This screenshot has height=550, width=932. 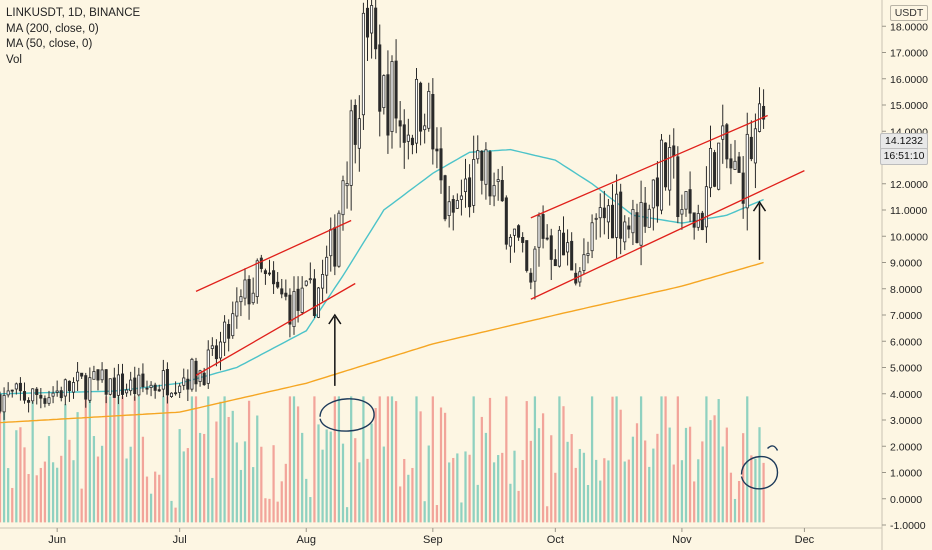 What do you see at coordinates (906, 500) in the screenshot?
I see `y-tick-label: 0.0000` at bounding box center [906, 500].